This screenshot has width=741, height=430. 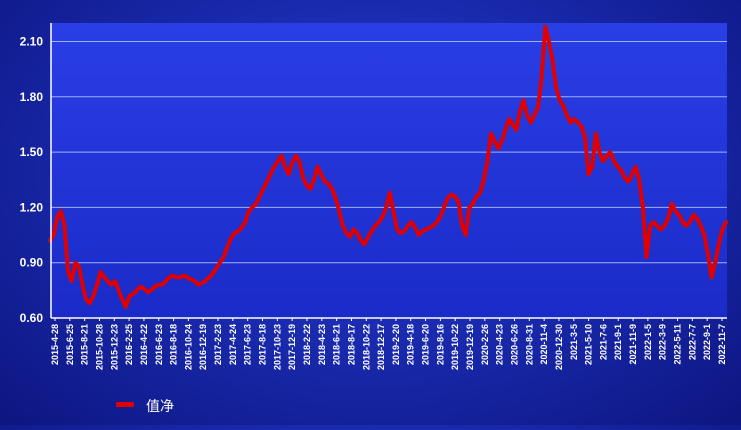 What do you see at coordinates (188, 347) in the screenshot?
I see `x-tick-label: 2016-10-24` at bounding box center [188, 347].